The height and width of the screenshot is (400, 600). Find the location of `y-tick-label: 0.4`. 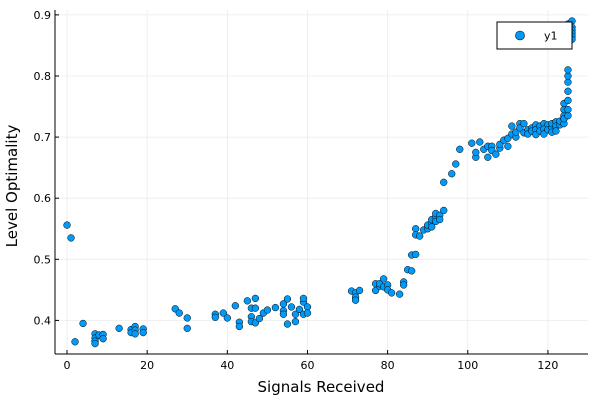

y-tick-label: 0.4 is located at coordinates (43, 320).